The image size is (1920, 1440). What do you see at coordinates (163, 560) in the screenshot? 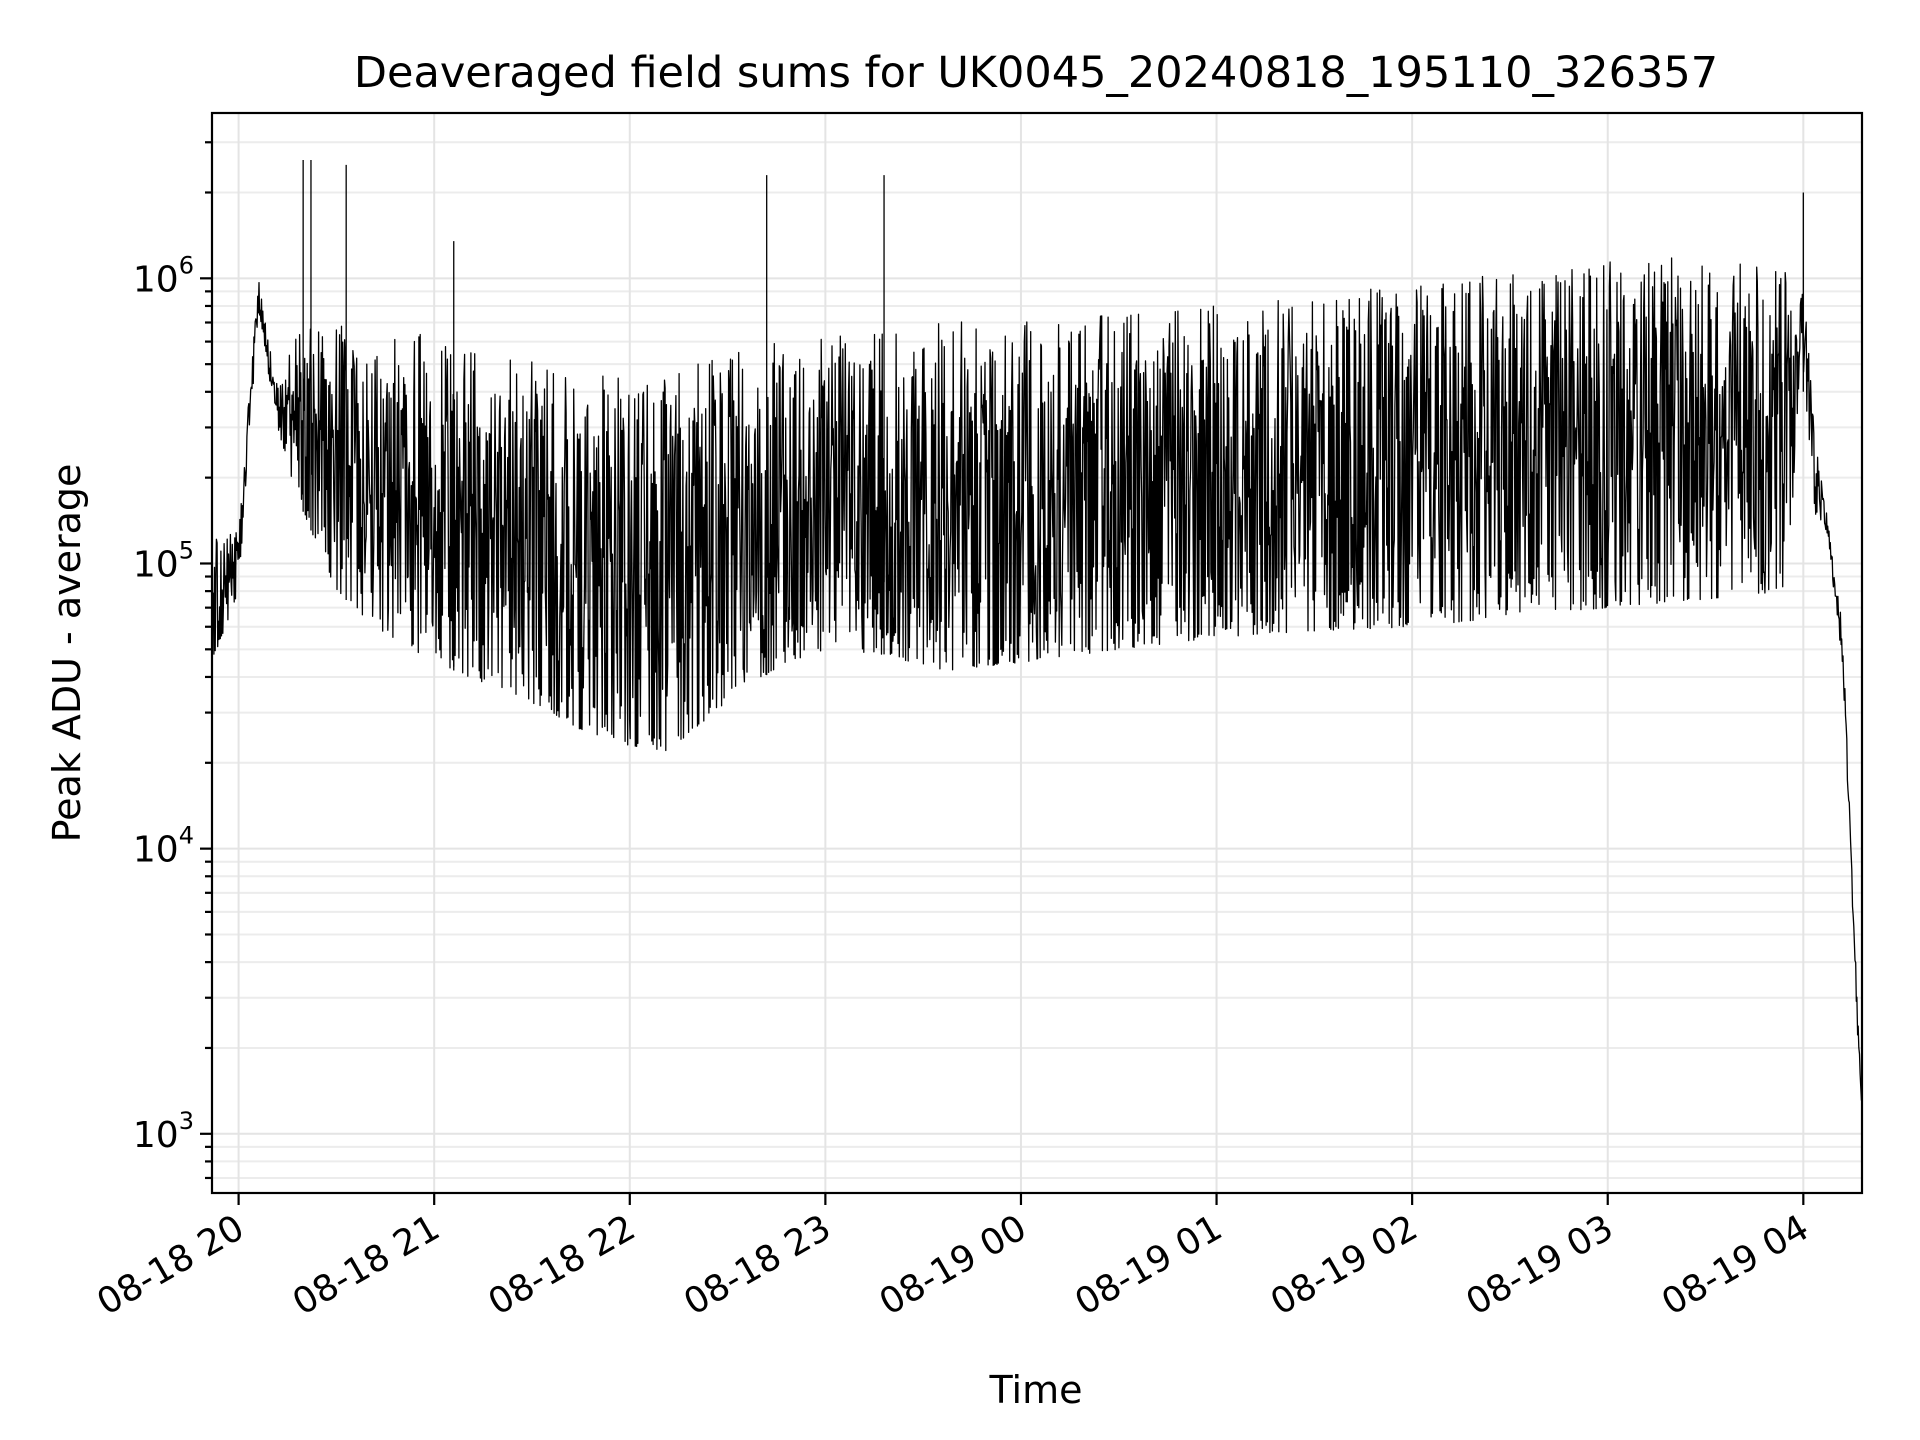
I see `y-tick-label: 10⁵` at bounding box center [163, 560].